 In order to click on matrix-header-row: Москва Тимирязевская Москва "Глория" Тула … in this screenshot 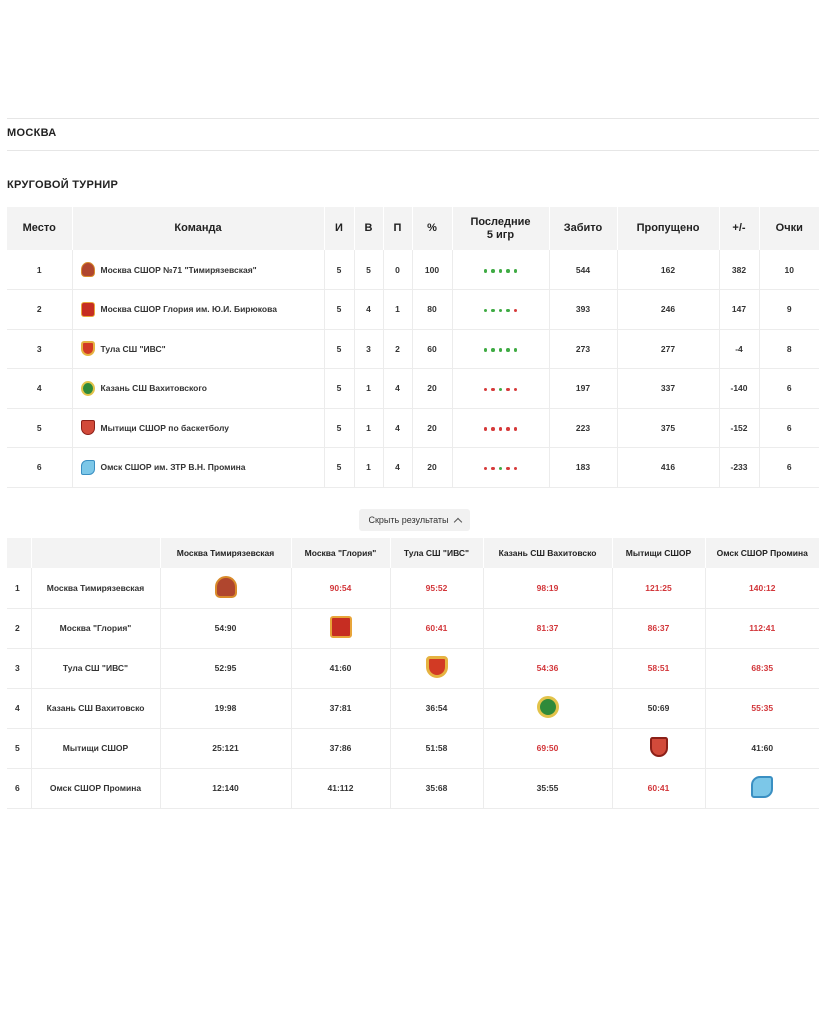, I will do `click(413, 553)`.